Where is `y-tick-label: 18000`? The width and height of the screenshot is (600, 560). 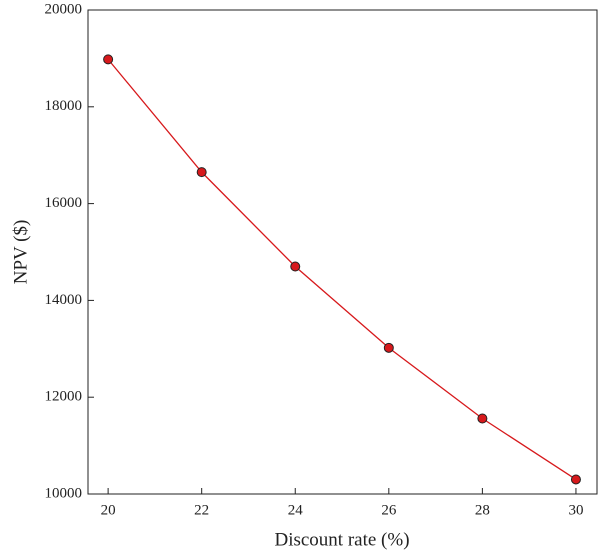
y-tick-label: 18000 is located at coordinates (64, 106).